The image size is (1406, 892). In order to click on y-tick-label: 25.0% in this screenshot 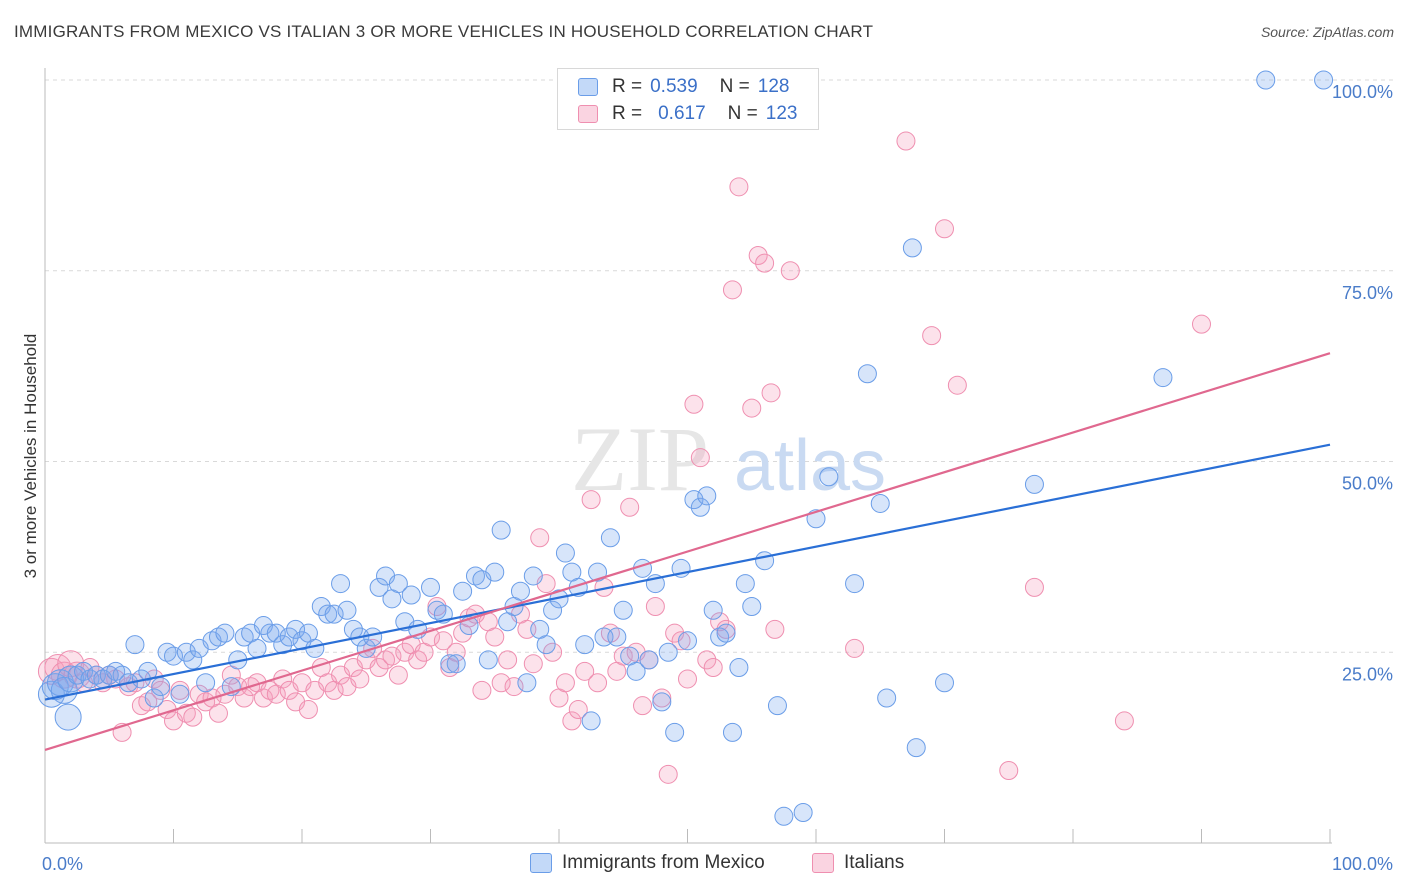, I will do `click(1367, 674)`.